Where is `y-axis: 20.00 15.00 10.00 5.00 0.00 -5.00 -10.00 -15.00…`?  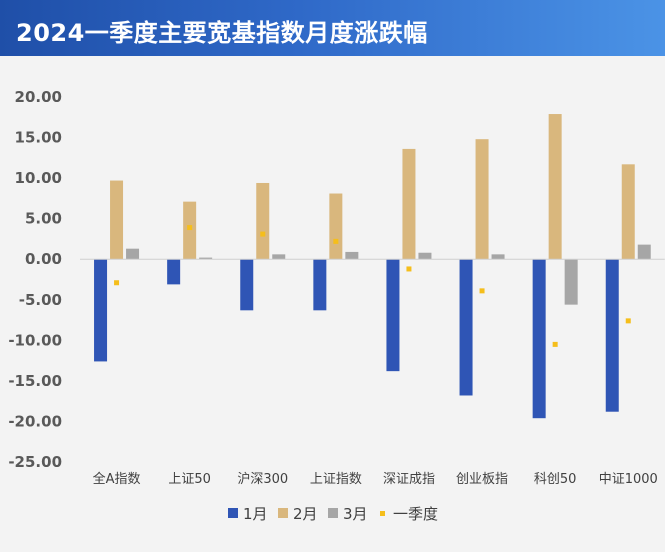 y-axis: 20.00 15.00 10.00 5.00 0.00 -5.00 -10.00 -15.00… is located at coordinates (35, 279).